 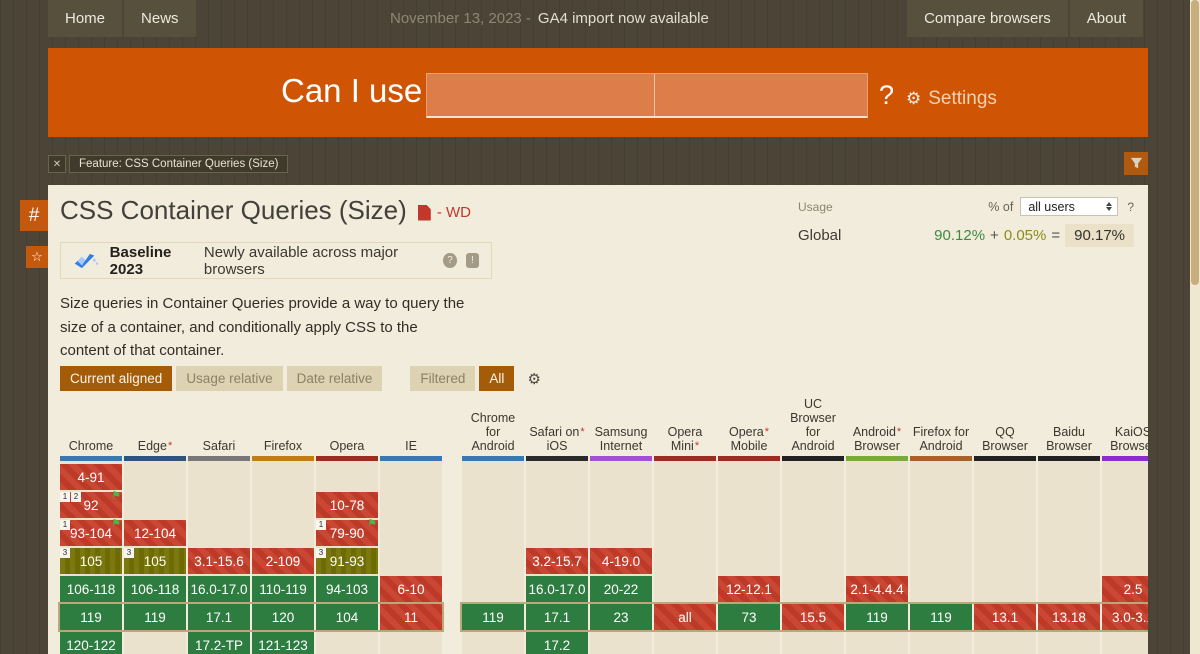 I want to click on browser-column-header-kaios-browser: KaiOSBrowser, so click(x=1129, y=439).